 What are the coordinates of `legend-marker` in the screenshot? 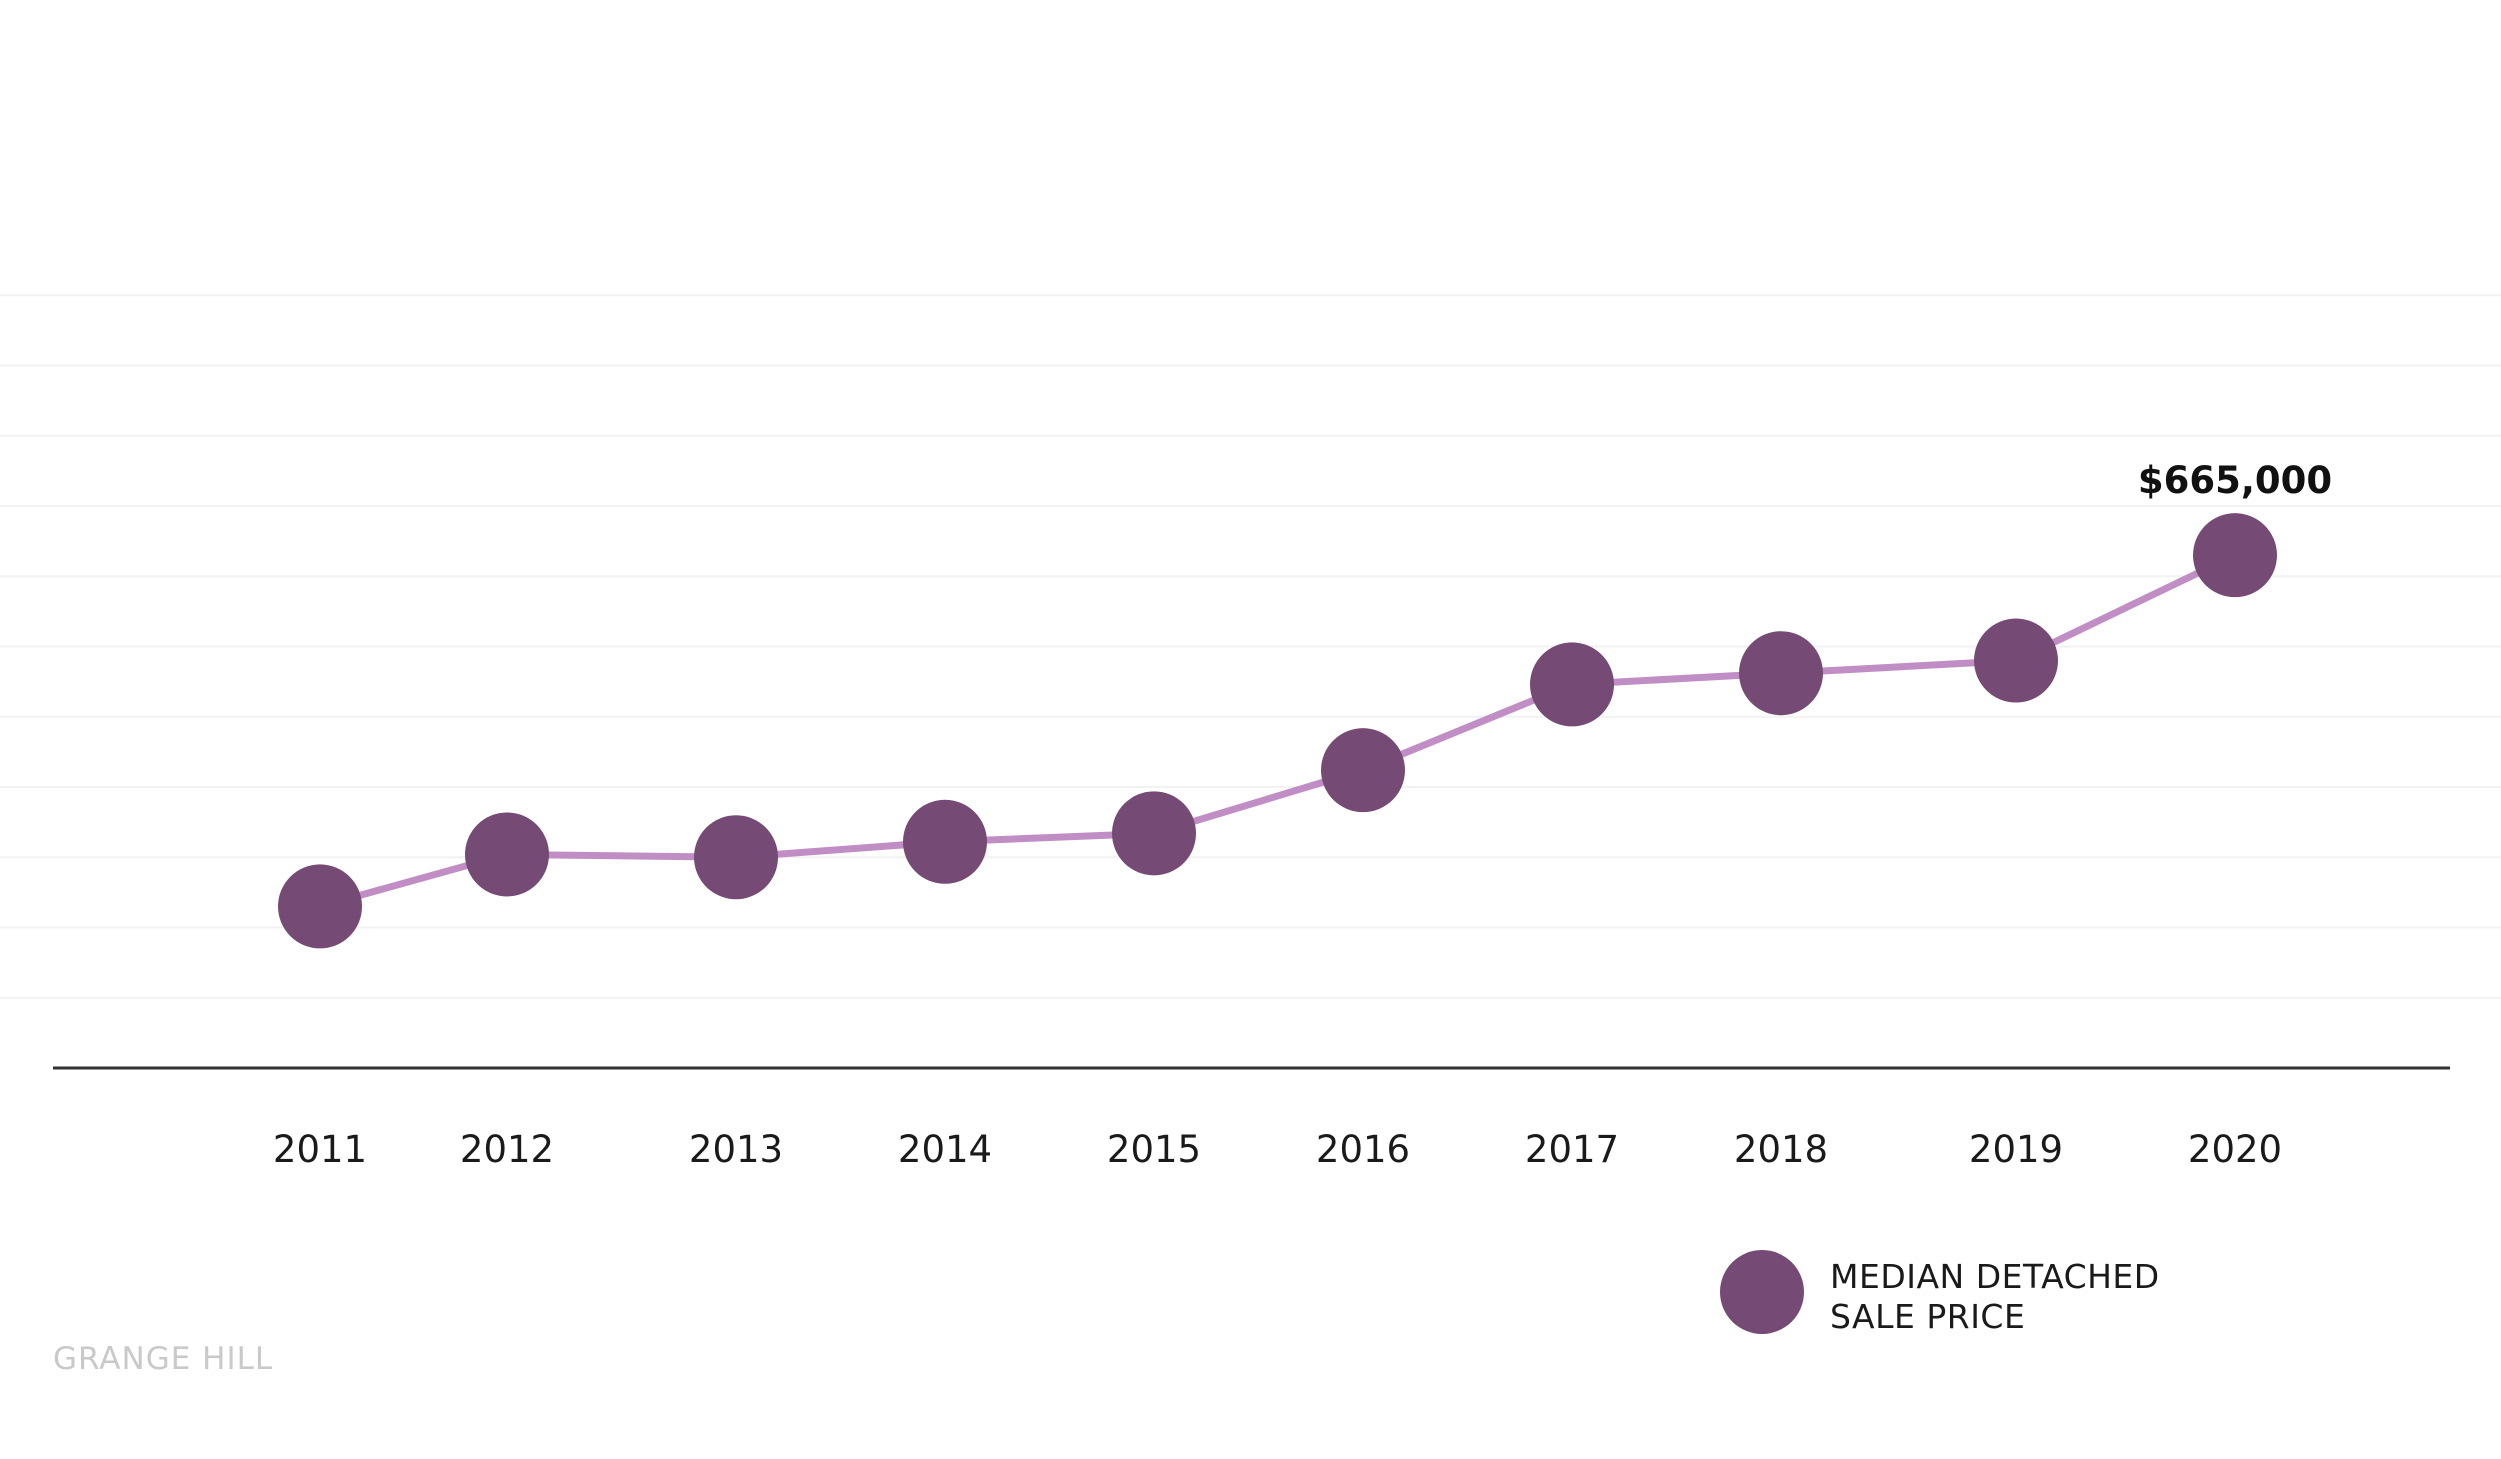 It's located at (1762, 1292).